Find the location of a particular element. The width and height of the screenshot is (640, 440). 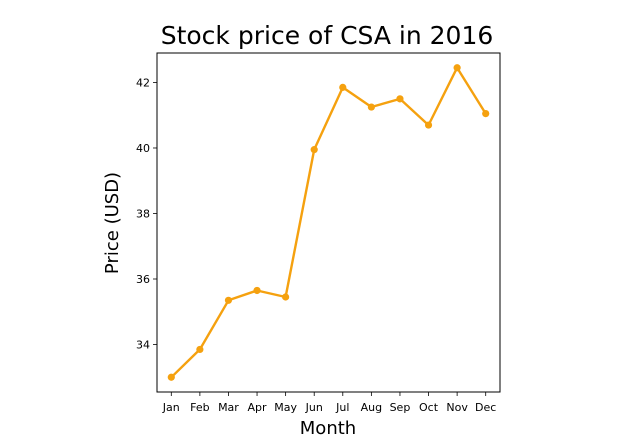

x-tick-label: Sep is located at coordinates (400, 407).